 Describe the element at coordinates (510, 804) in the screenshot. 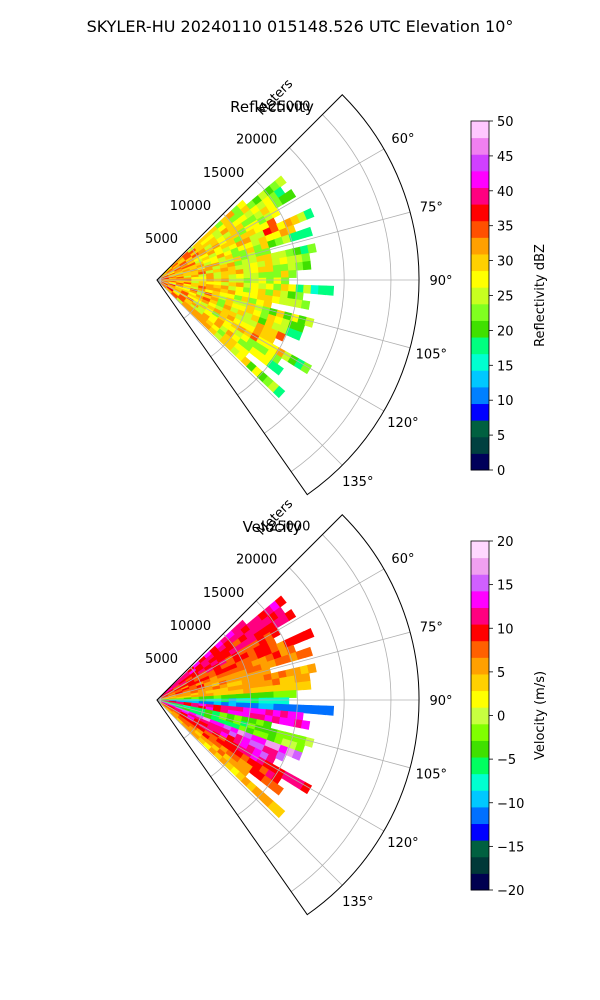

I see `velocity-colorbar-tick-label: −10` at that location.